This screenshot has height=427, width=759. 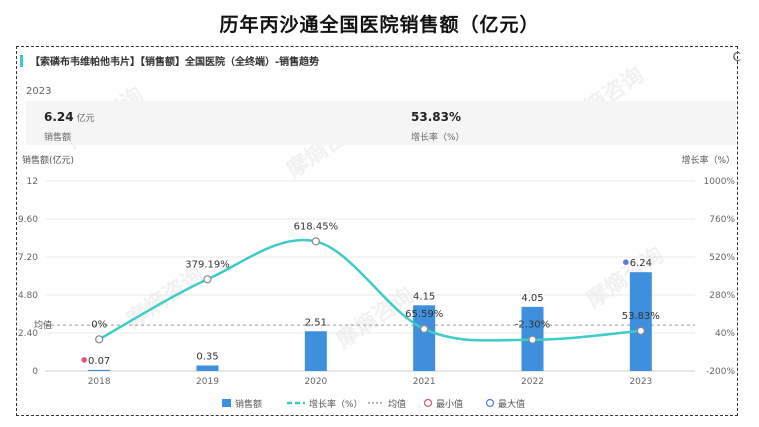 What do you see at coordinates (99, 361) in the screenshot?
I see `bar-value-label: 0.07` at bounding box center [99, 361].